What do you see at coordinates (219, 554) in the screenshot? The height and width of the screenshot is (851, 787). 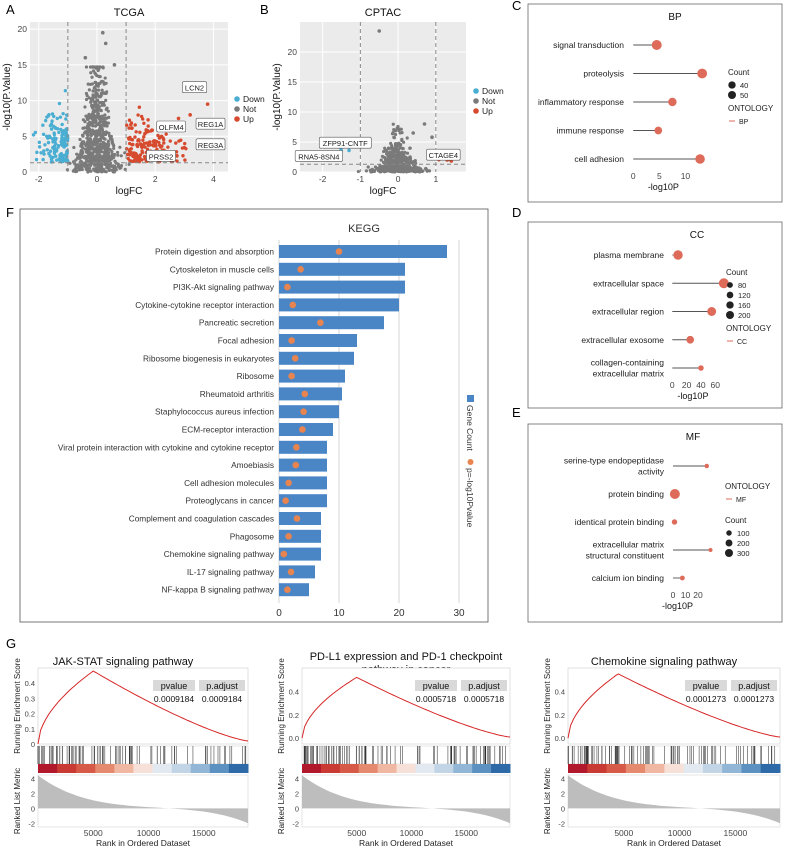 I see `category-label: Chemokine signaling pathway` at bounding box center [219, 554].